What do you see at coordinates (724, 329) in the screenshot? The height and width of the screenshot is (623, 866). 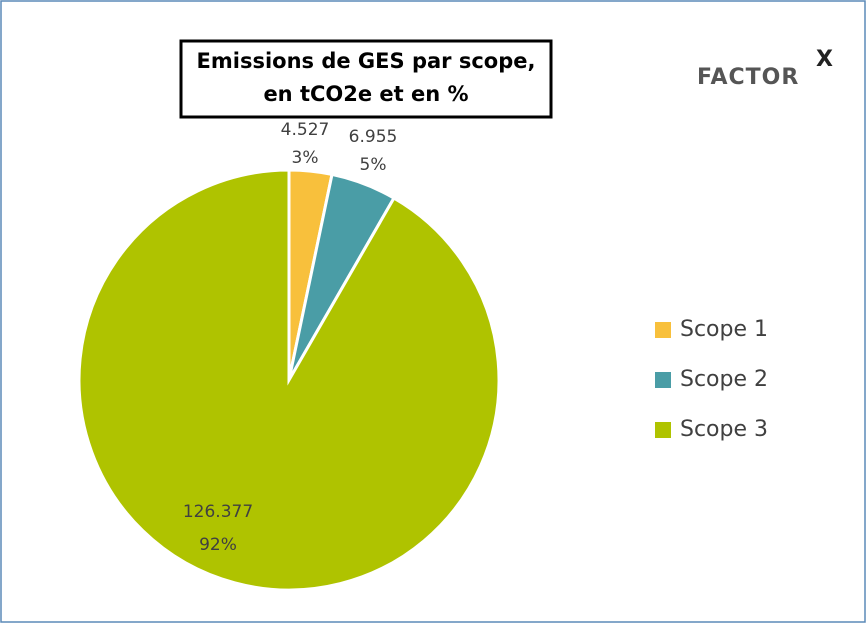 I see `legend-label: Scope 1` at bounding box center [724, 329].